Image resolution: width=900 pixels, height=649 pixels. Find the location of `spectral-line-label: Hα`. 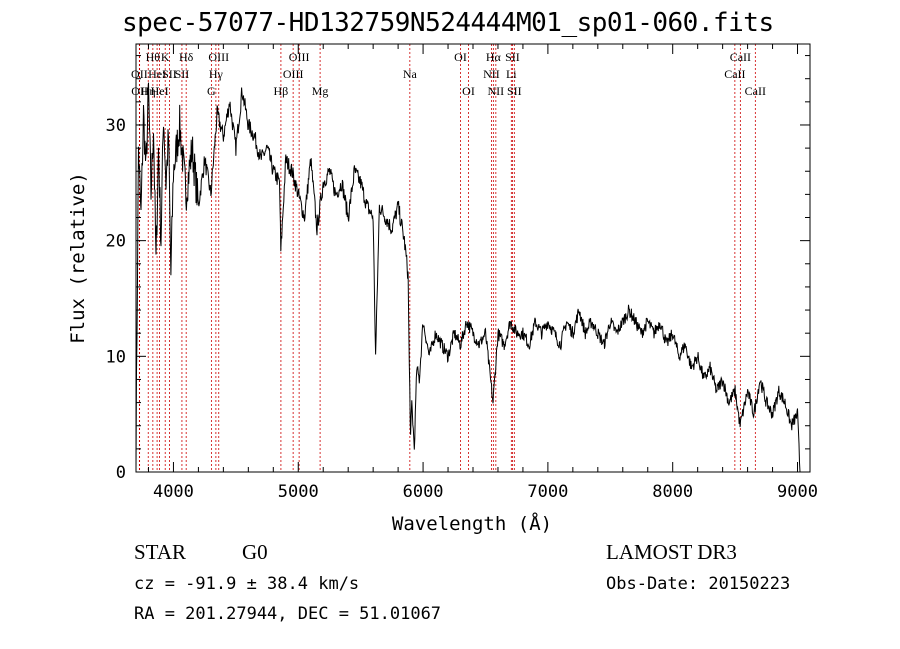

spectral-line-label: Hα is located at coordinates (494, 57).